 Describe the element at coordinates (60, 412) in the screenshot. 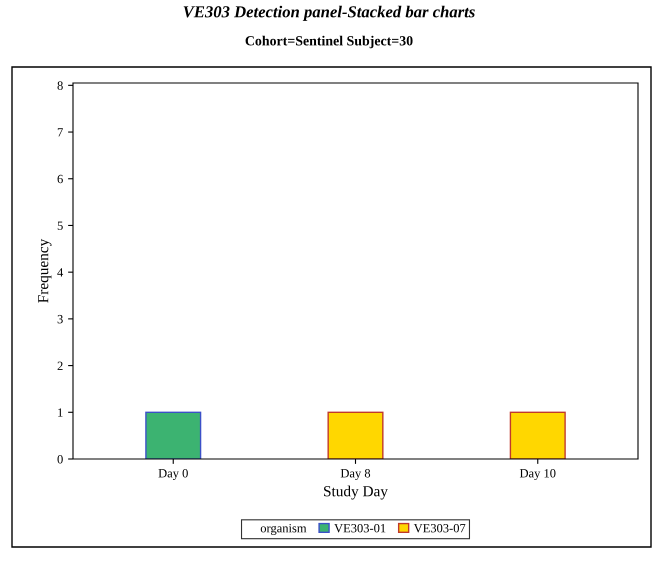

I see `y-tick-label: 1` at that location.